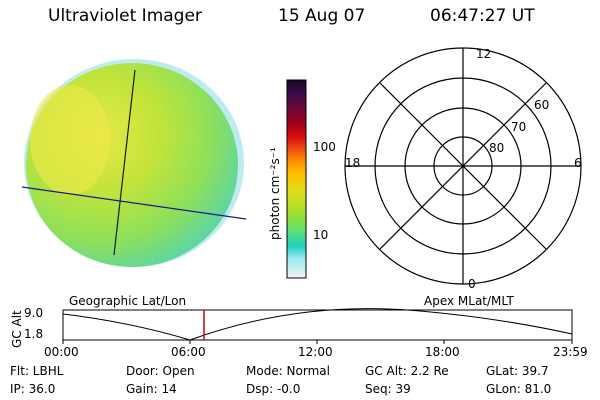 This screenshot has height=400, width=600. What do you see at coordinates (469, 301) in the screenshot?
I see `apex-label: Apex MLat/MLT` at bounding box center [469, 301].